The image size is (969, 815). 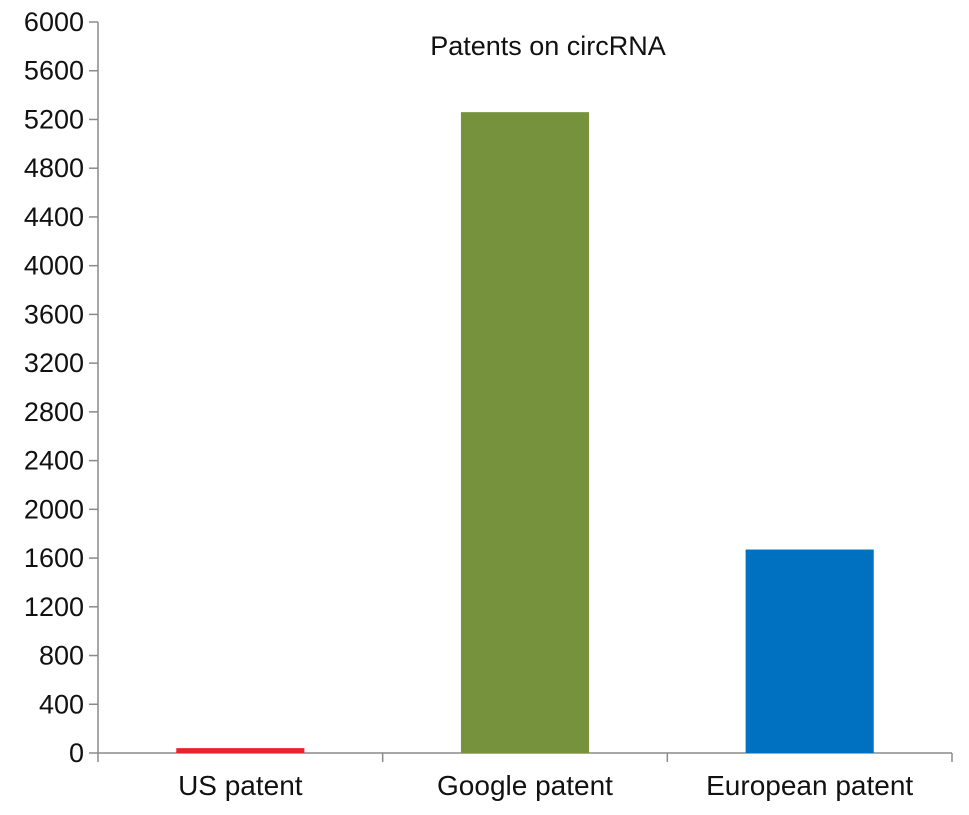 I want to click on y-tick-label: 3200, so click(x=54, y=363).